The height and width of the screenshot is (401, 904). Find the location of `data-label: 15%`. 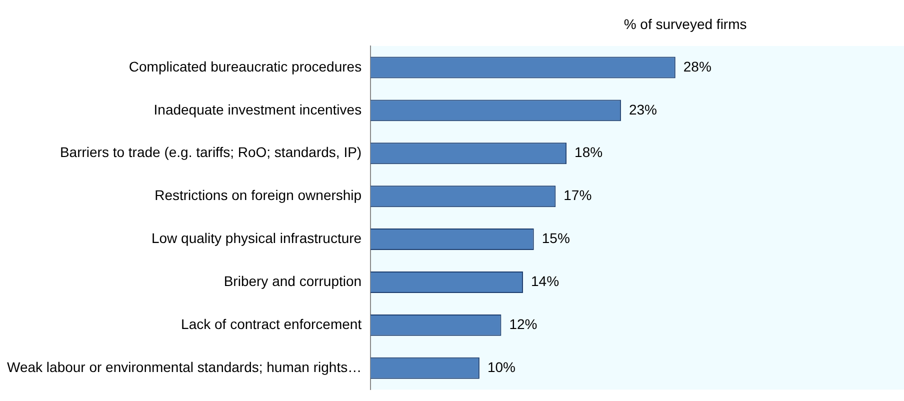

data-label: 15% is located at coordinates (556, 238).